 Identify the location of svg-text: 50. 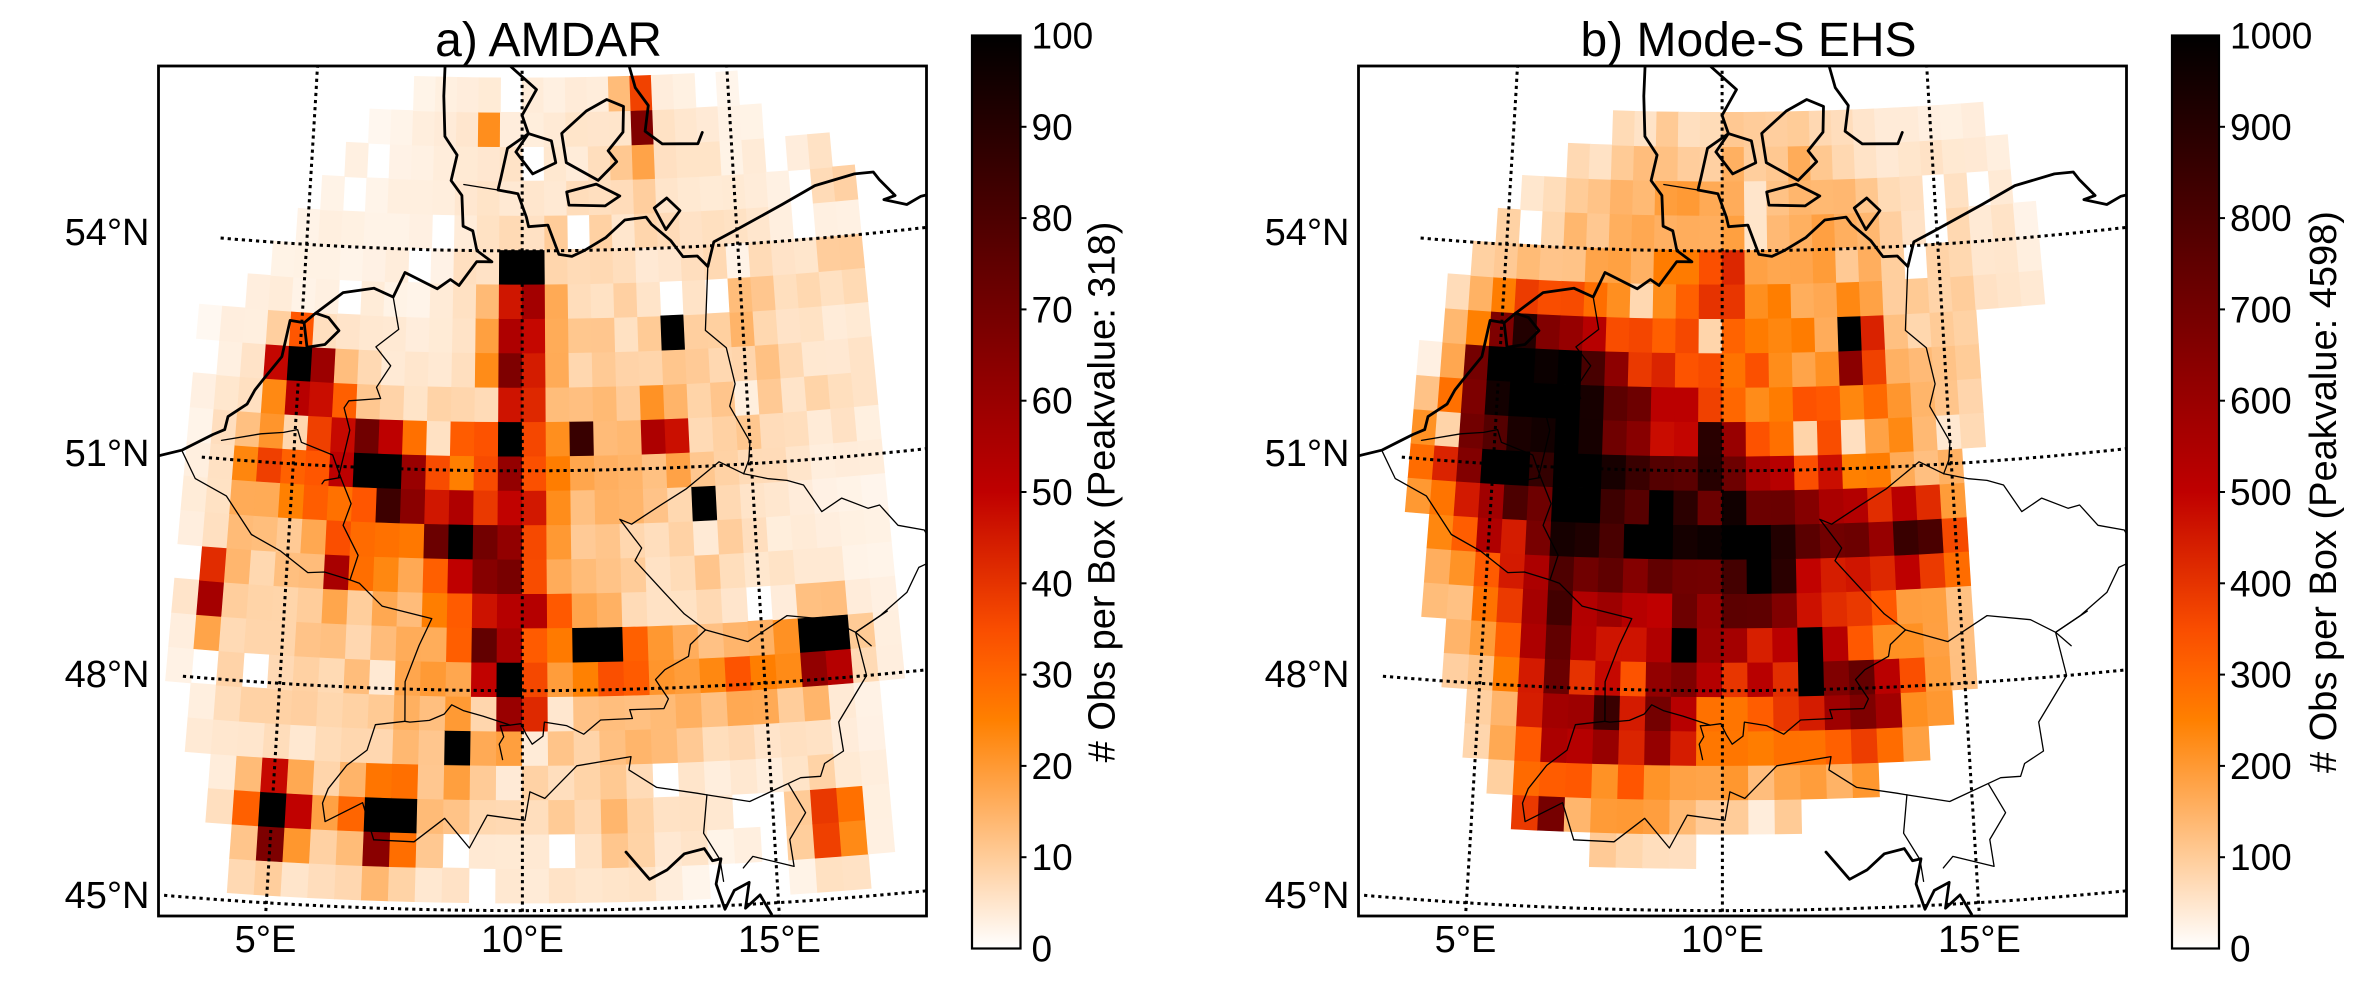
(1052, 492).